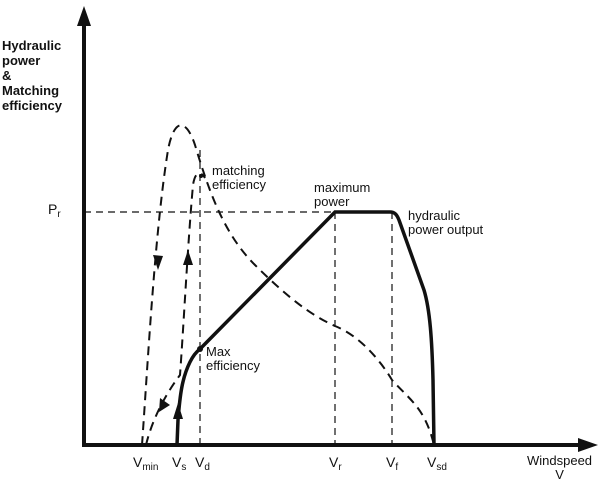 The width and height of the screenshot is (600, 485). I want to click on x-tick-vmin: Vmin, so click(146, 463).